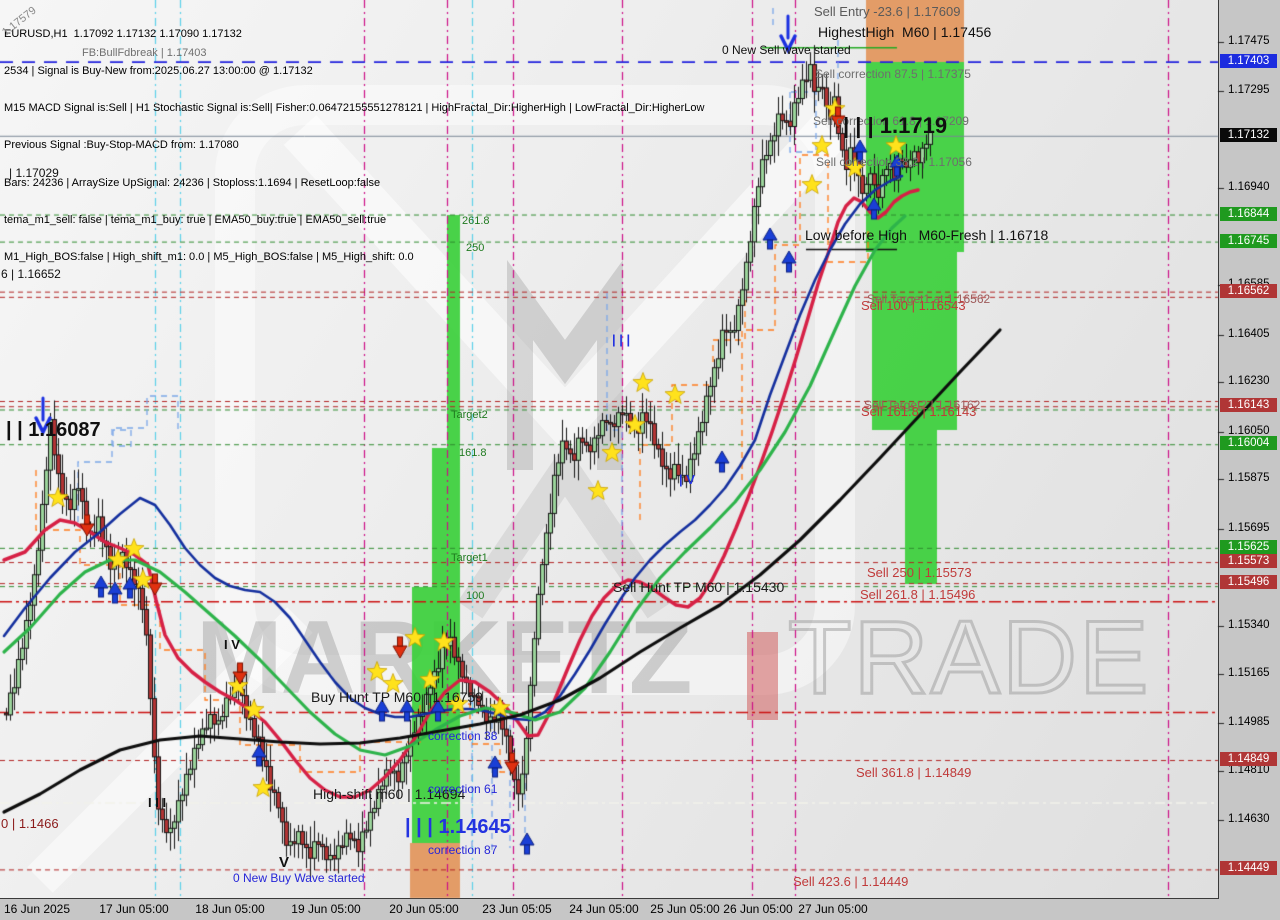 This screenshot has height=920, width=1280. What do you see at coordinates (1248, 240) in the screenshot?
I see `price-level-box: 1.16745` at bounding box center [1248, 240].